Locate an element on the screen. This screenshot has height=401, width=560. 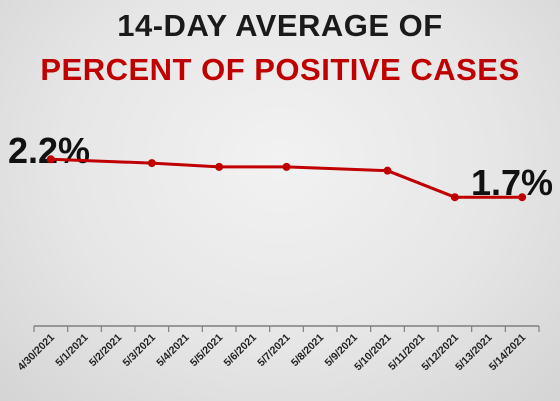
x-tick-label: 5/6/2021 is located at coordinates (240, 350).